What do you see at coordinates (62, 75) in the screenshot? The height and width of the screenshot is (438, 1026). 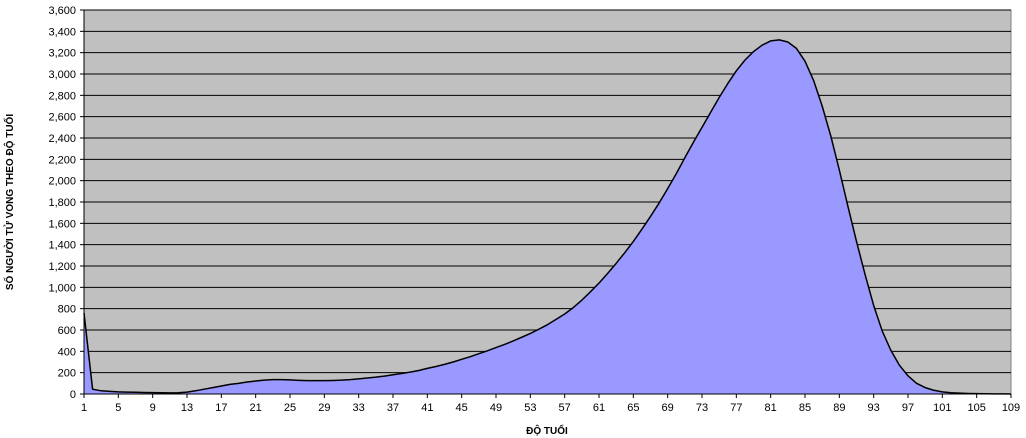 I see `y-tick-label: 3,000` at bounding box center [62, 75].